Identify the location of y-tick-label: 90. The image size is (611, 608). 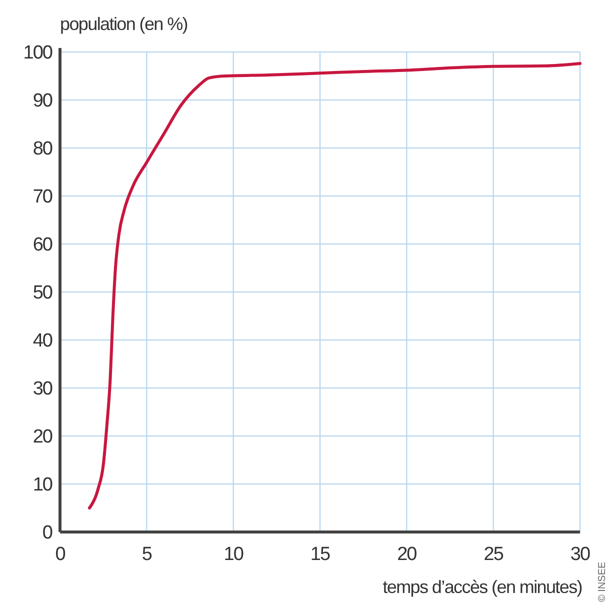
(42, 101).